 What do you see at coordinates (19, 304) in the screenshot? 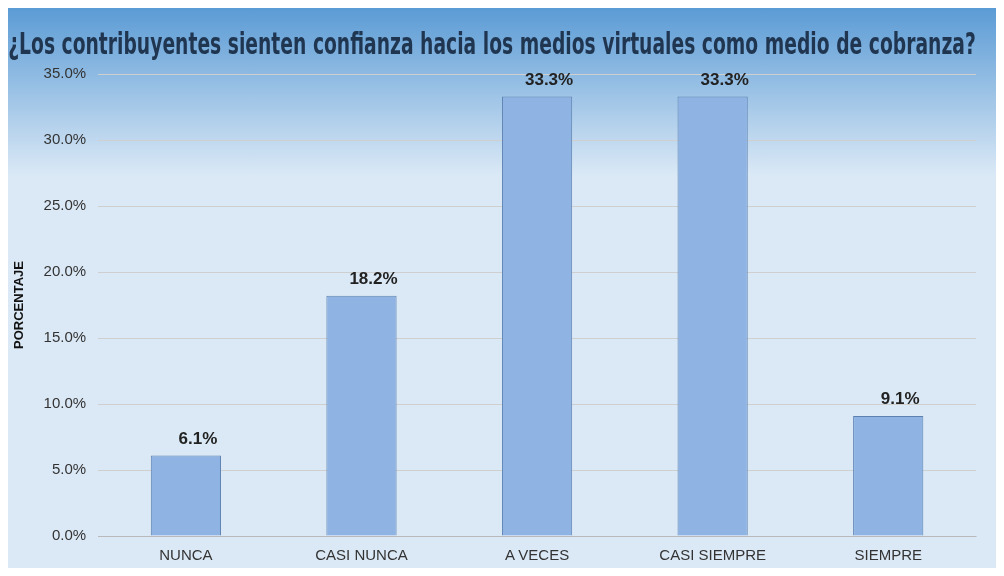
I see `y-axis-title: PORCENTAJE` at bounding box center [19, 304].